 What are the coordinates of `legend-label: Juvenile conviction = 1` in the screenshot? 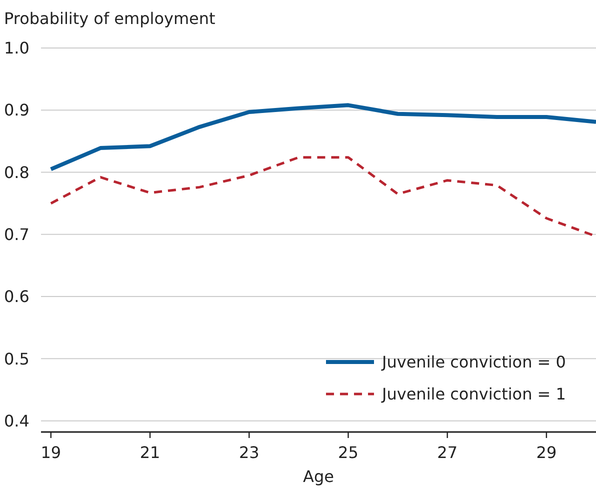 It's located at (473, 394).